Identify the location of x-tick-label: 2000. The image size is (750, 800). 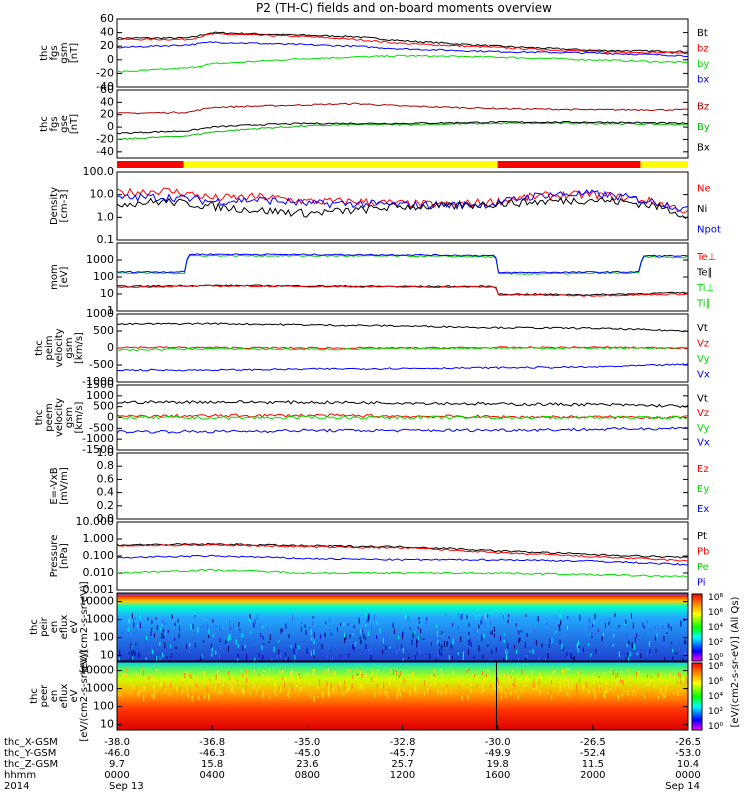
(592, 775).